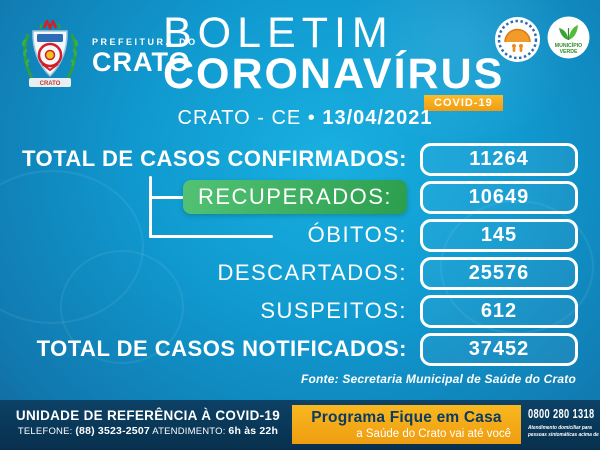 Image resolution: width=600 pixels, height=450 pixels. I want to click on covid19-badge: COVID-19, so click(463, 103).